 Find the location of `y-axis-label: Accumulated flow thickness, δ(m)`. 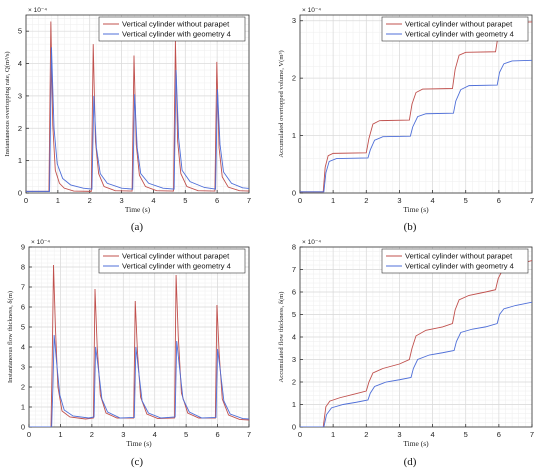

y-axis-label: Accumulated flow thickness, δ(m) is located at coordinates (281, 337).